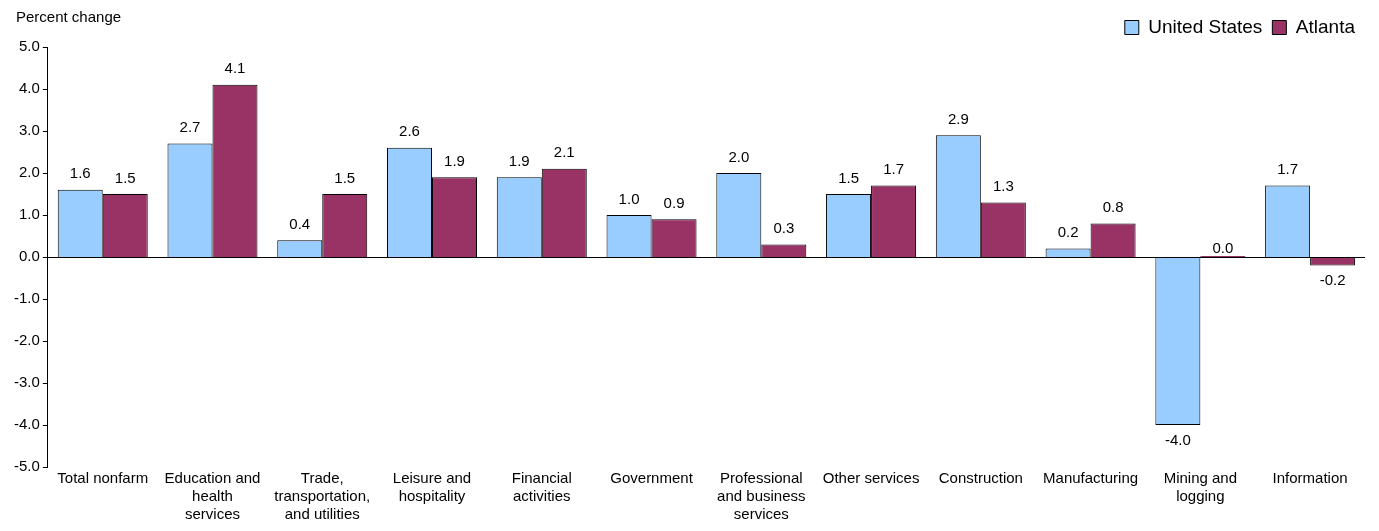  I want to click on data-label: 0.3, so click(784, 228).